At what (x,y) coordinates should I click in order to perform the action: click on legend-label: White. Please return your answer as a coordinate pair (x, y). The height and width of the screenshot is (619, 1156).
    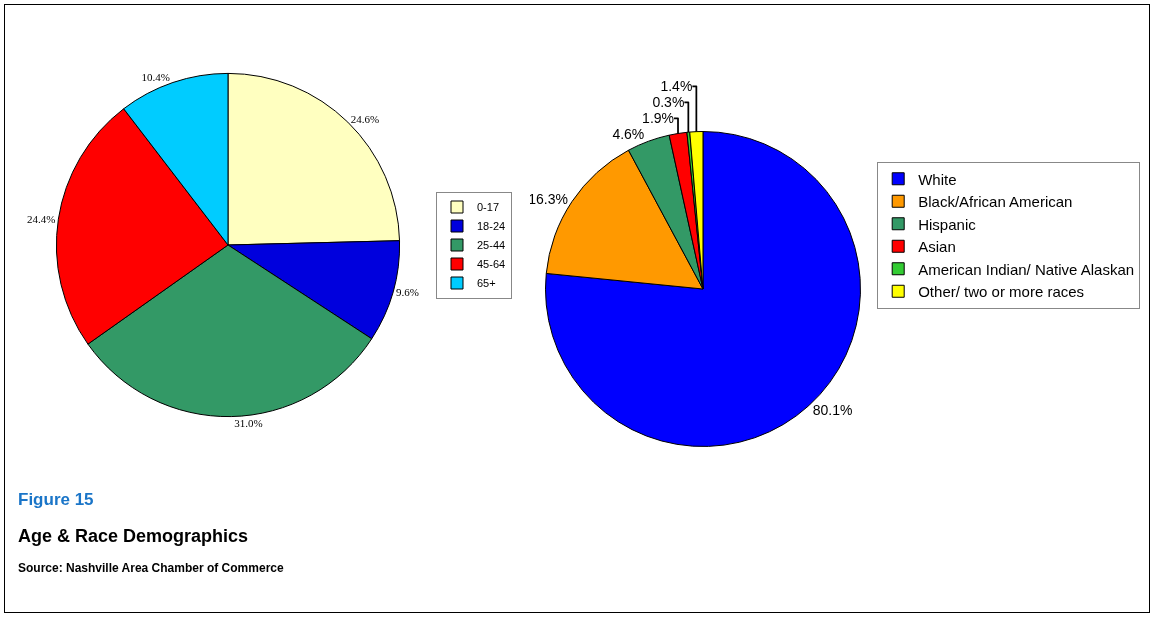
    Looking at the image, I should click on (937, 179).